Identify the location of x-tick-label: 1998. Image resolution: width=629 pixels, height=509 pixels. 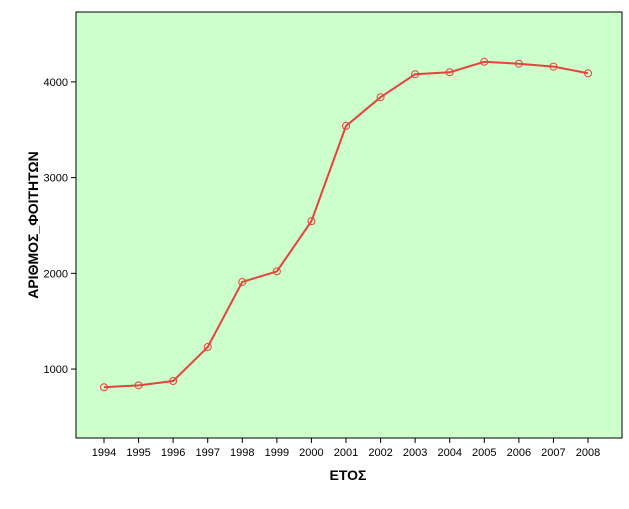
(242, 453).